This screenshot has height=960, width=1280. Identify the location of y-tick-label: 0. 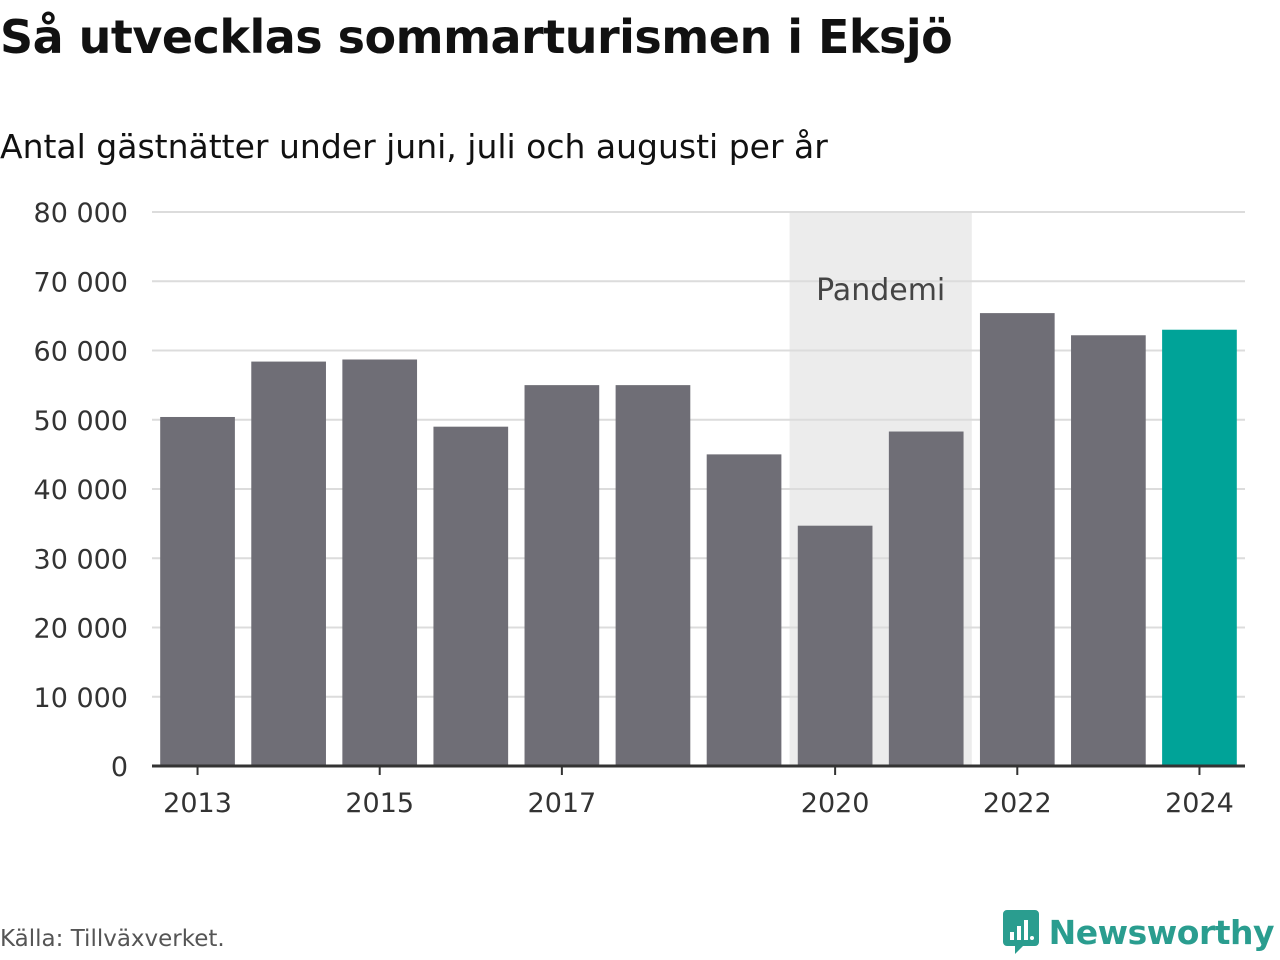
(119, 767).